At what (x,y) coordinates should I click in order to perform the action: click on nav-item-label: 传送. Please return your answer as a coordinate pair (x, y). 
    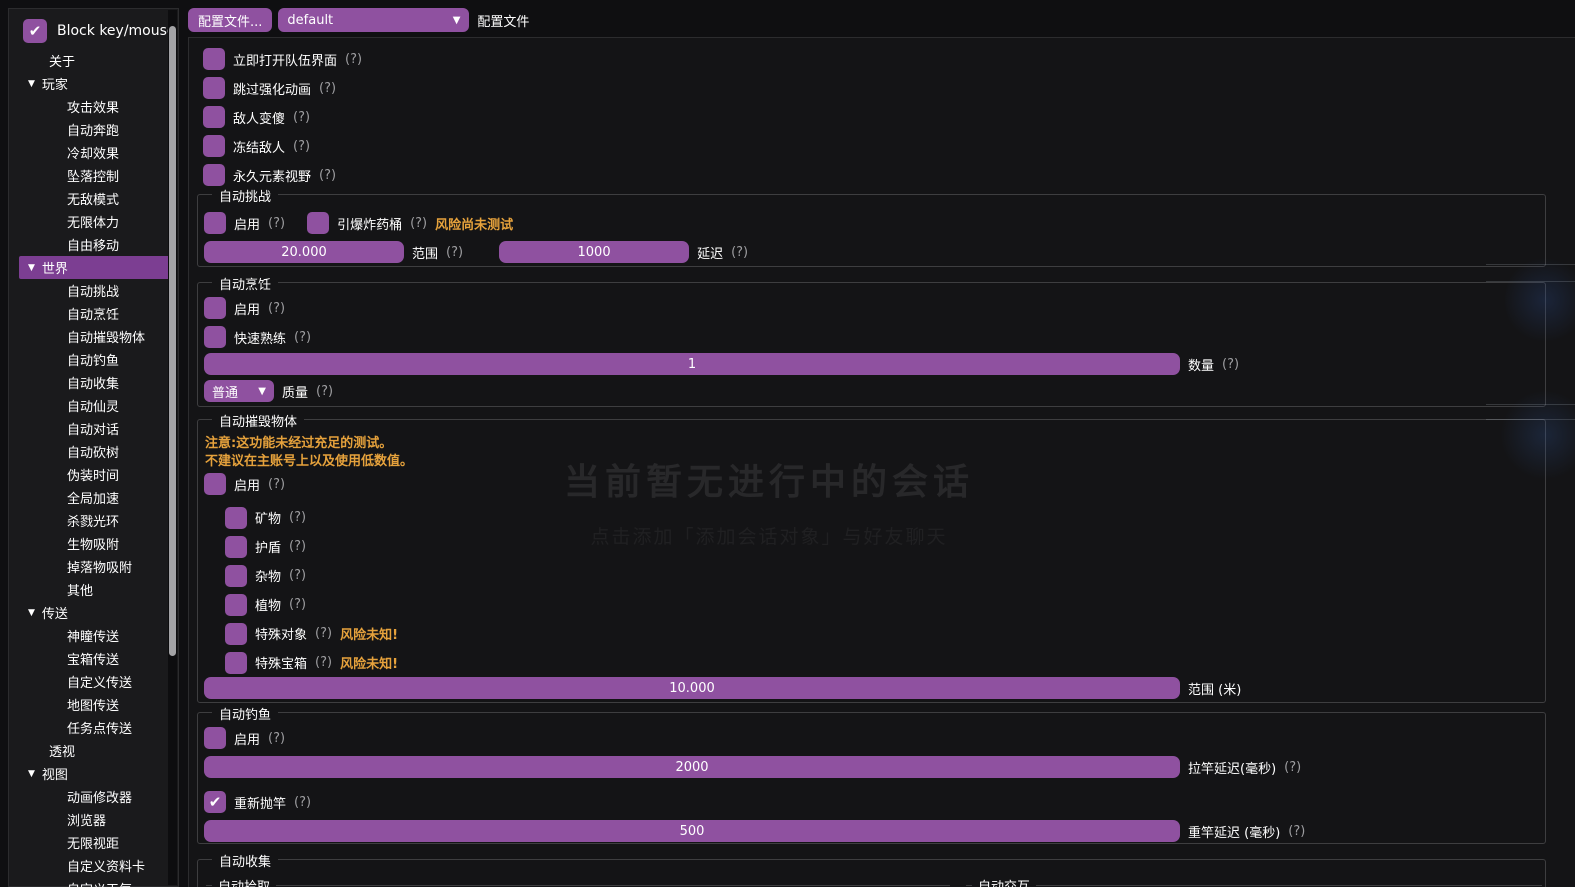
    Looking at the image, I should click on (54, 614).